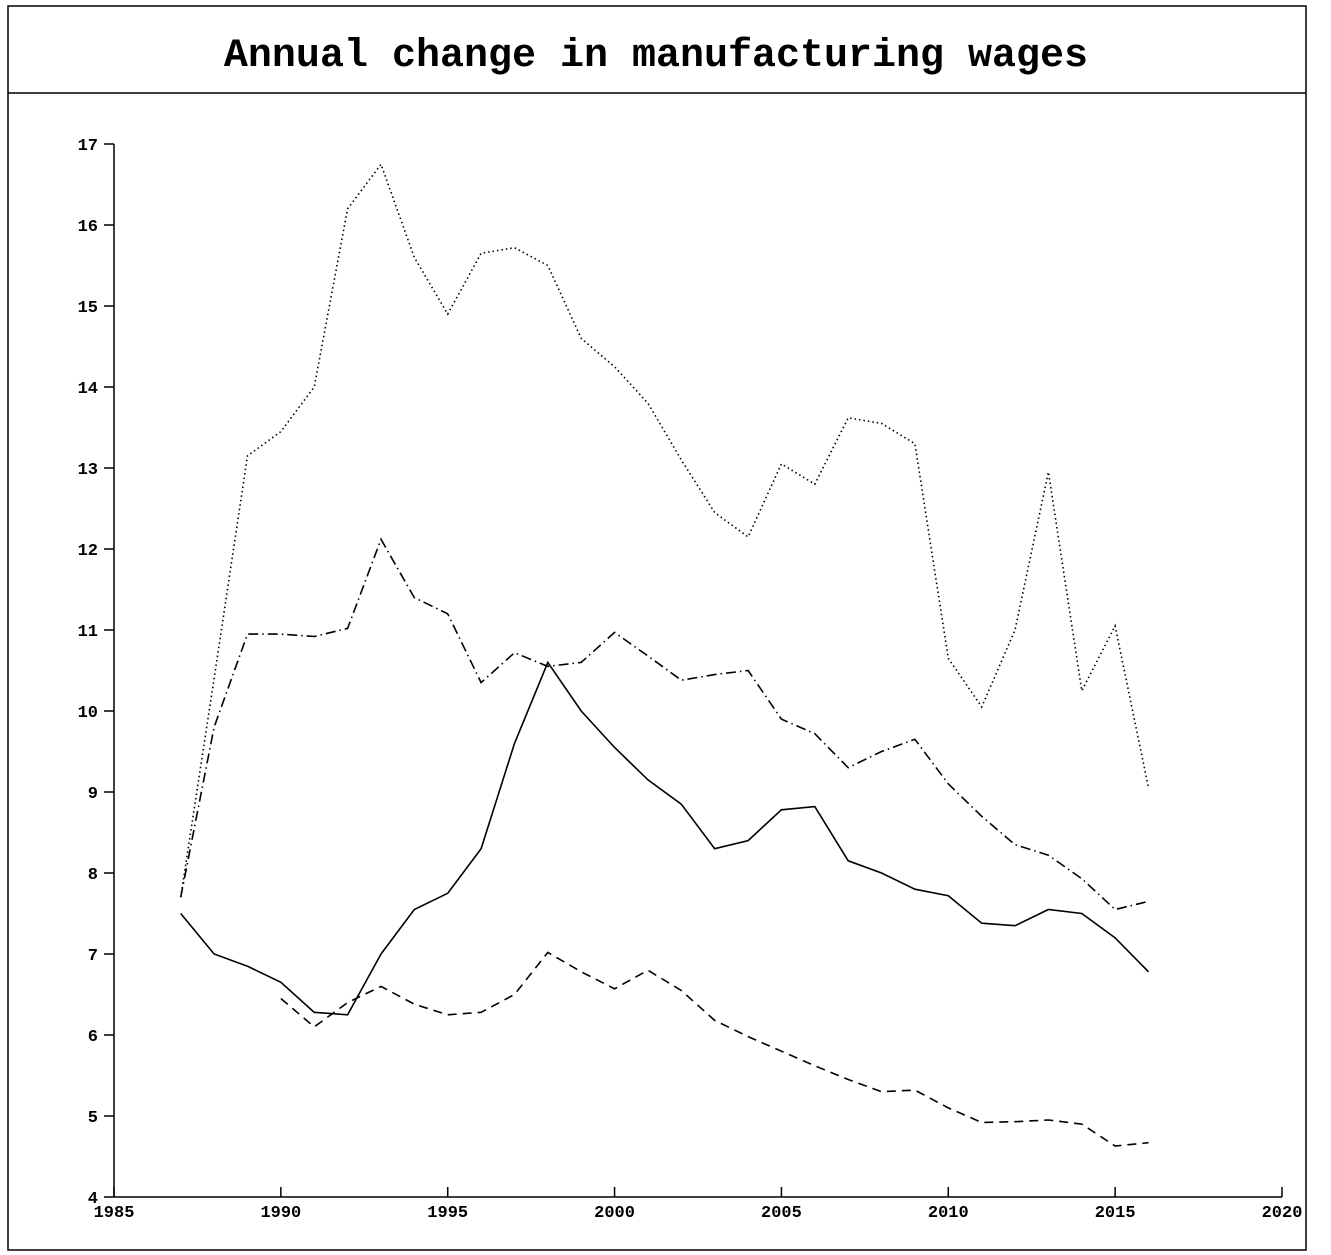  What do you see at coordinates (280, 1213) in the screenshot?
I see `x-tick-label: 1990` at bounding box center [280, 1213].